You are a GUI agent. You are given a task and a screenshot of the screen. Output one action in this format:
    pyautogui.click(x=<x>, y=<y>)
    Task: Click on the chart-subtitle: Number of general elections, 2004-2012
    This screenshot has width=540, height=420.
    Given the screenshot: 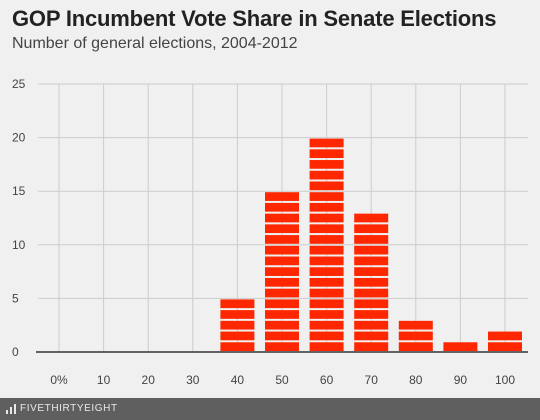 What is the action you would take?
    pyautogui.click(x=155, y=43)
    